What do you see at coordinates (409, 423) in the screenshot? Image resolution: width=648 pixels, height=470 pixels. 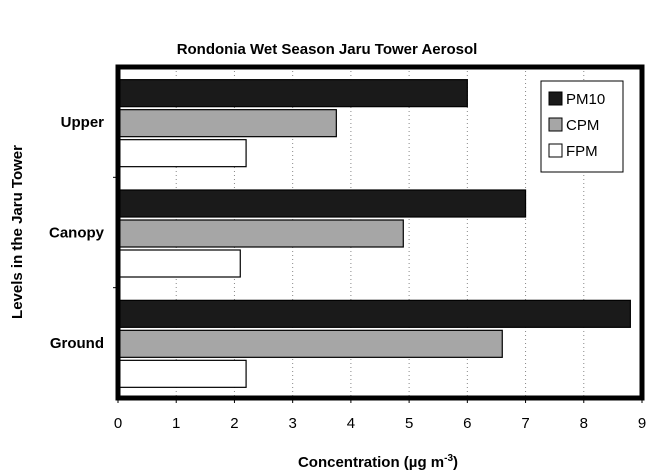 I see `x-tick-label: 5` at bounding box center [409, 423].